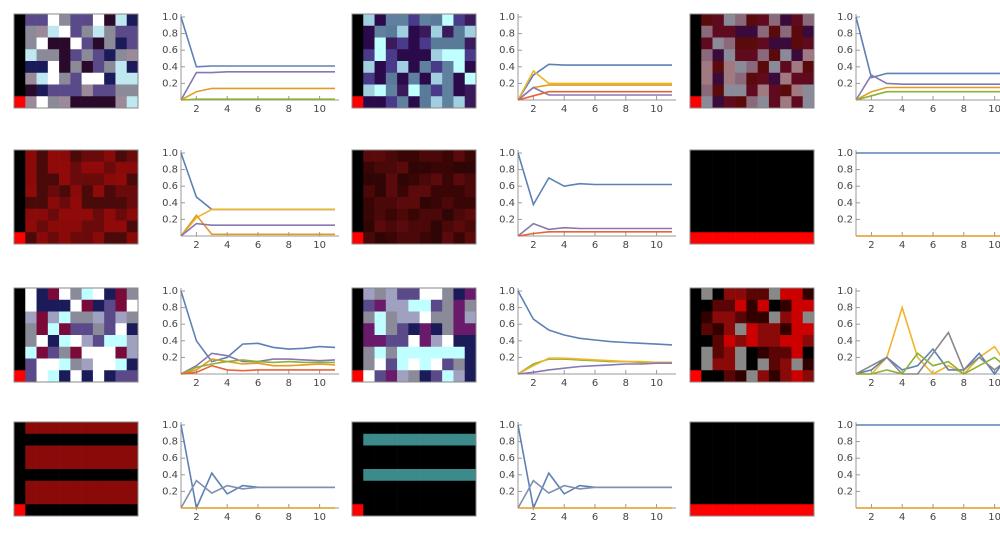 The image size is (1000, 534). What do you see at coordinates (845, 219) in the screenshot?
I see `y-tick-label: 0.2` at bounding box center [845, 219].